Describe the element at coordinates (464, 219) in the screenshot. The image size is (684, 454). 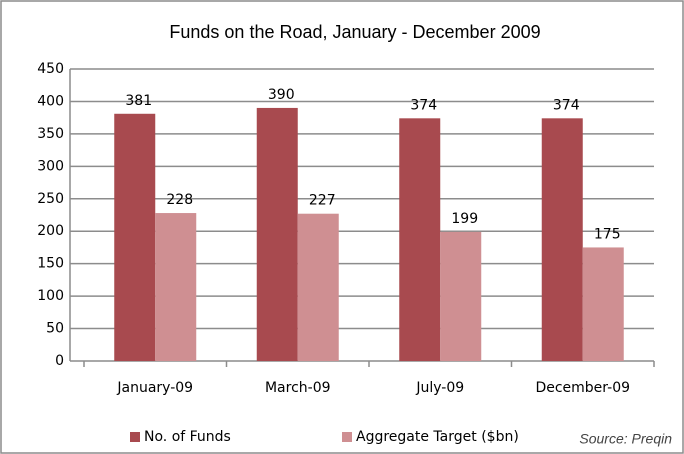
I see `value-label: 199` at that location.